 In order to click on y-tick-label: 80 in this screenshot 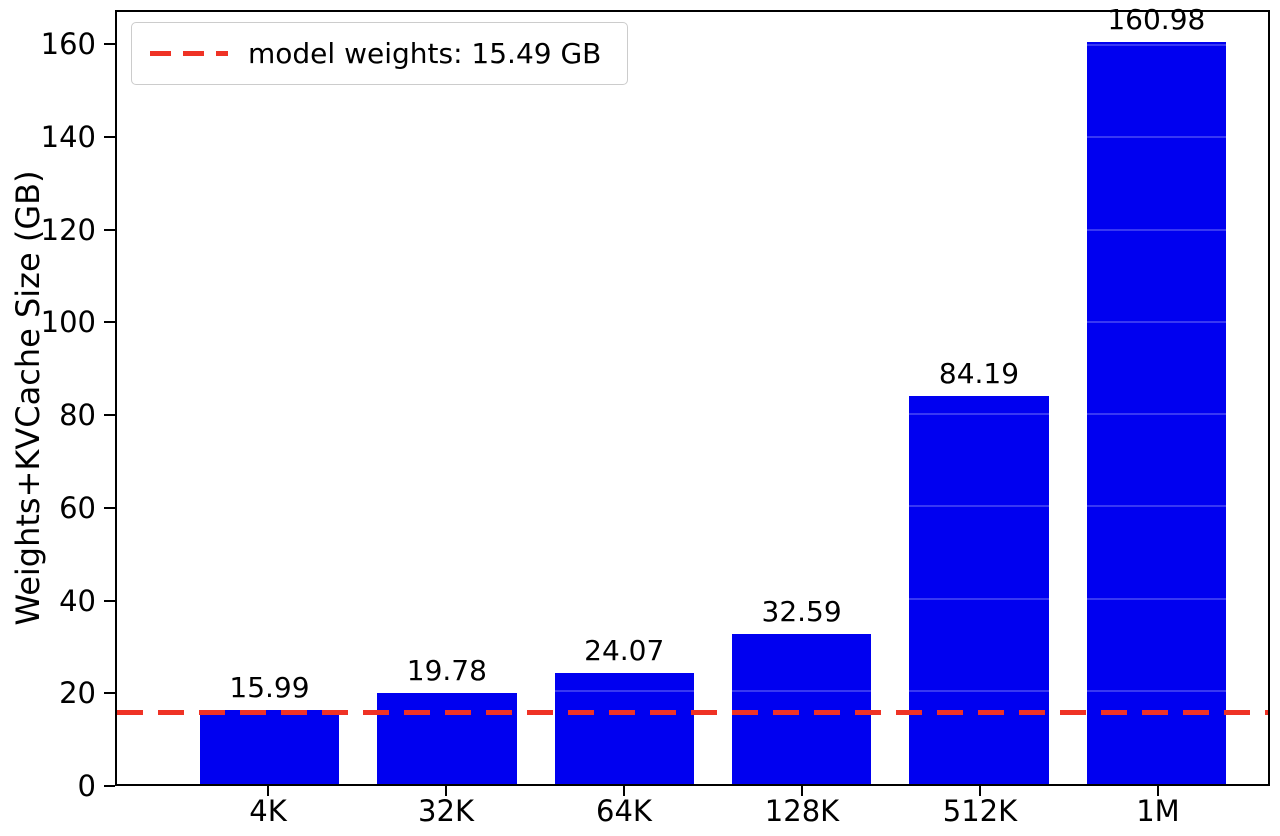, I will do `click(77, 415)`.